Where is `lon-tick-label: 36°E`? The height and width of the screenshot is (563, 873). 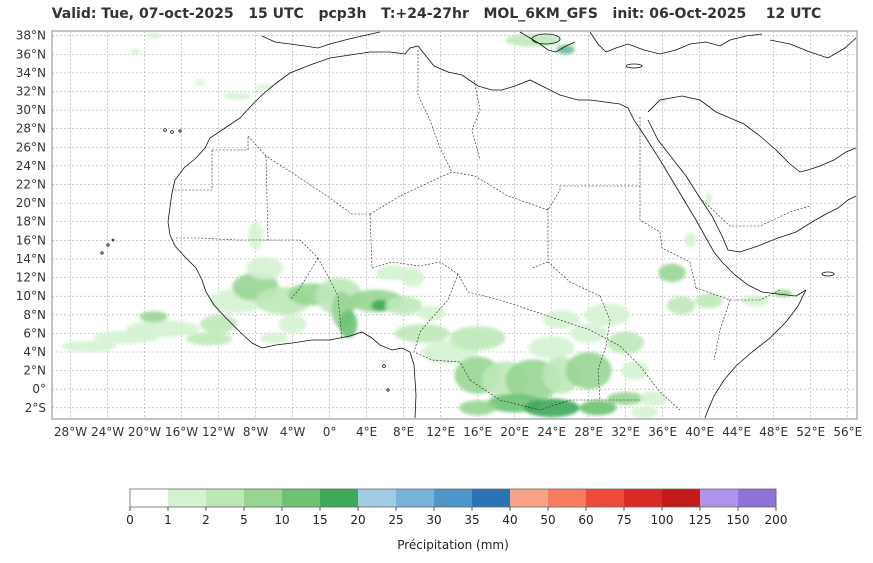 lon-tick-label: 36°E is located at coordinates (662, 432).